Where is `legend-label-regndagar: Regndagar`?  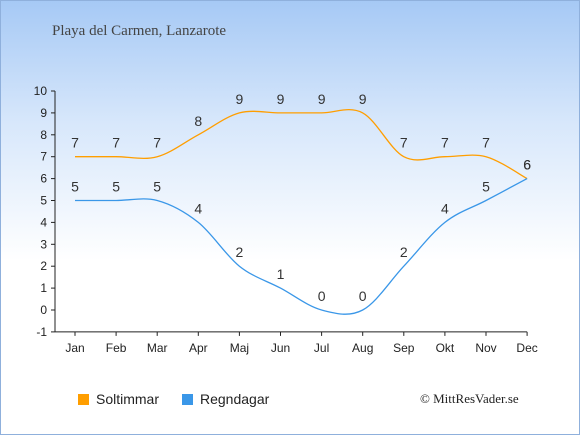 legend-label-regndagar: Regndagar is located at coordinates (235, 399).